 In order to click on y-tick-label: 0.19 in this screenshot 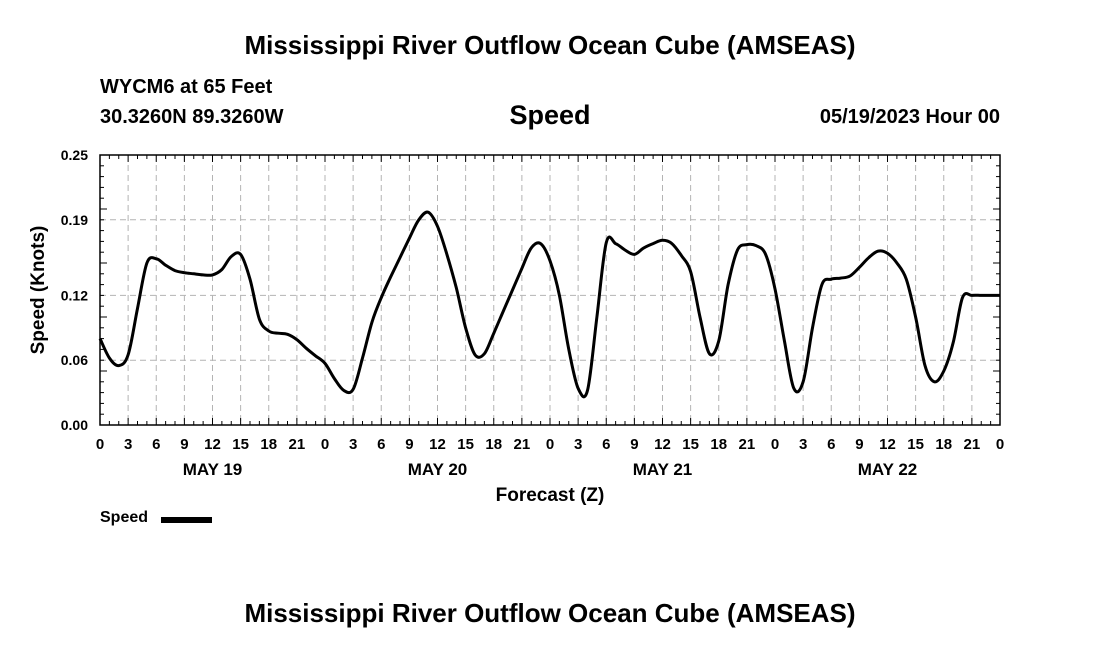, I will do `click(74, 220)`.